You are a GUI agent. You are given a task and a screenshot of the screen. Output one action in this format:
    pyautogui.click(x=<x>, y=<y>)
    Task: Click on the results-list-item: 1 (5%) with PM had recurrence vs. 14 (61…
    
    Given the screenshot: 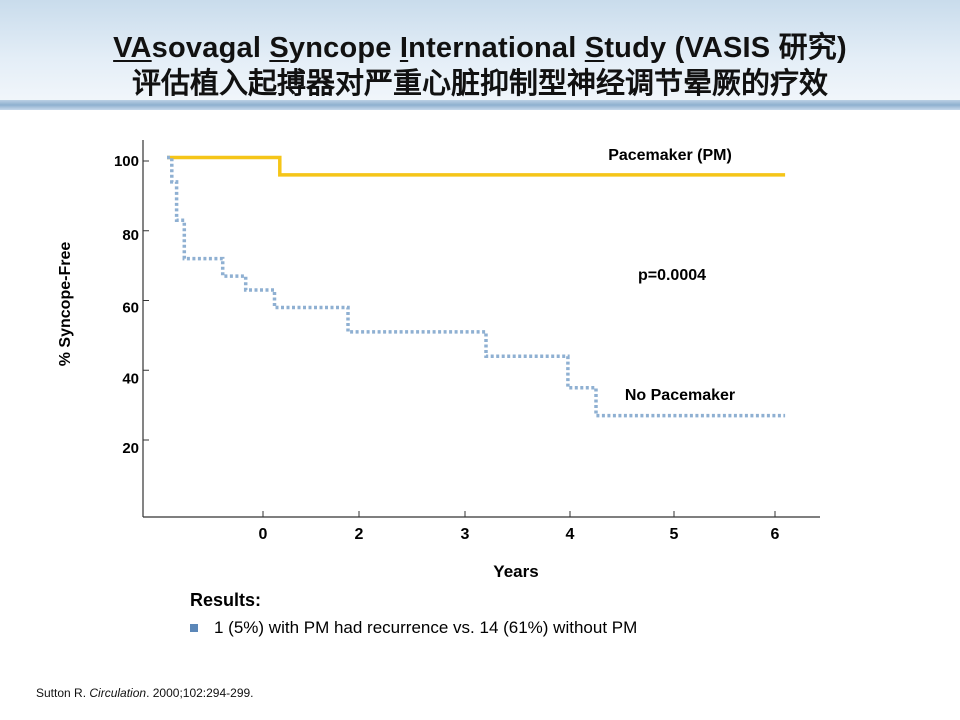 What is the action you would take?
    pyautogui.click(x=413, y=628)
    